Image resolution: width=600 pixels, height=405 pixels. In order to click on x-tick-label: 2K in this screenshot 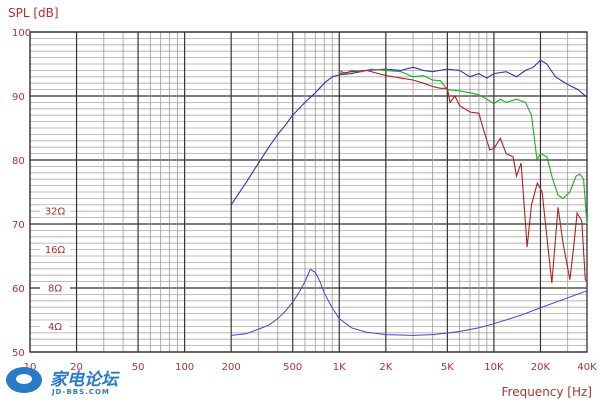, I will do `click(385, 367)`.